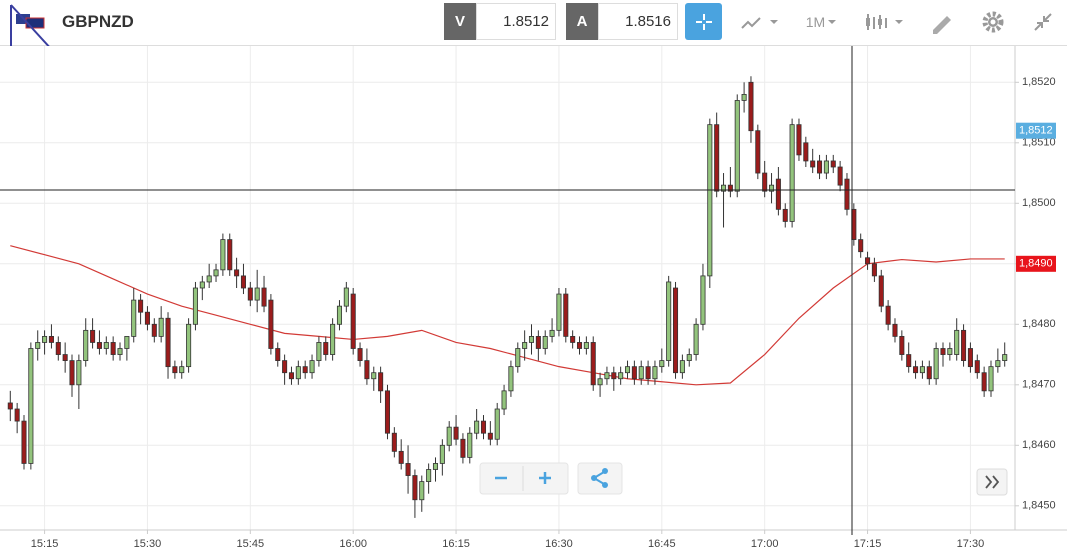 This screenshot has width=1067, height=559. I want to click on candles-button, so click(885, 21).